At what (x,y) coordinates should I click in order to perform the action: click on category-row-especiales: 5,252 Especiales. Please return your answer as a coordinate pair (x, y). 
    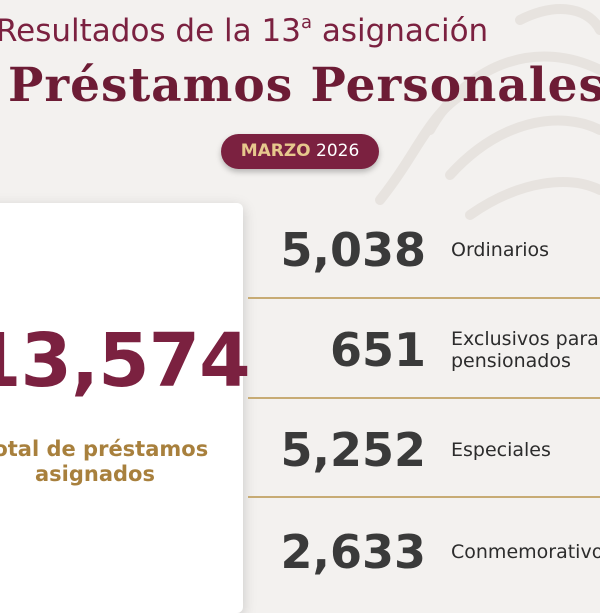
    Looking at the image, I should click on (424, 450).